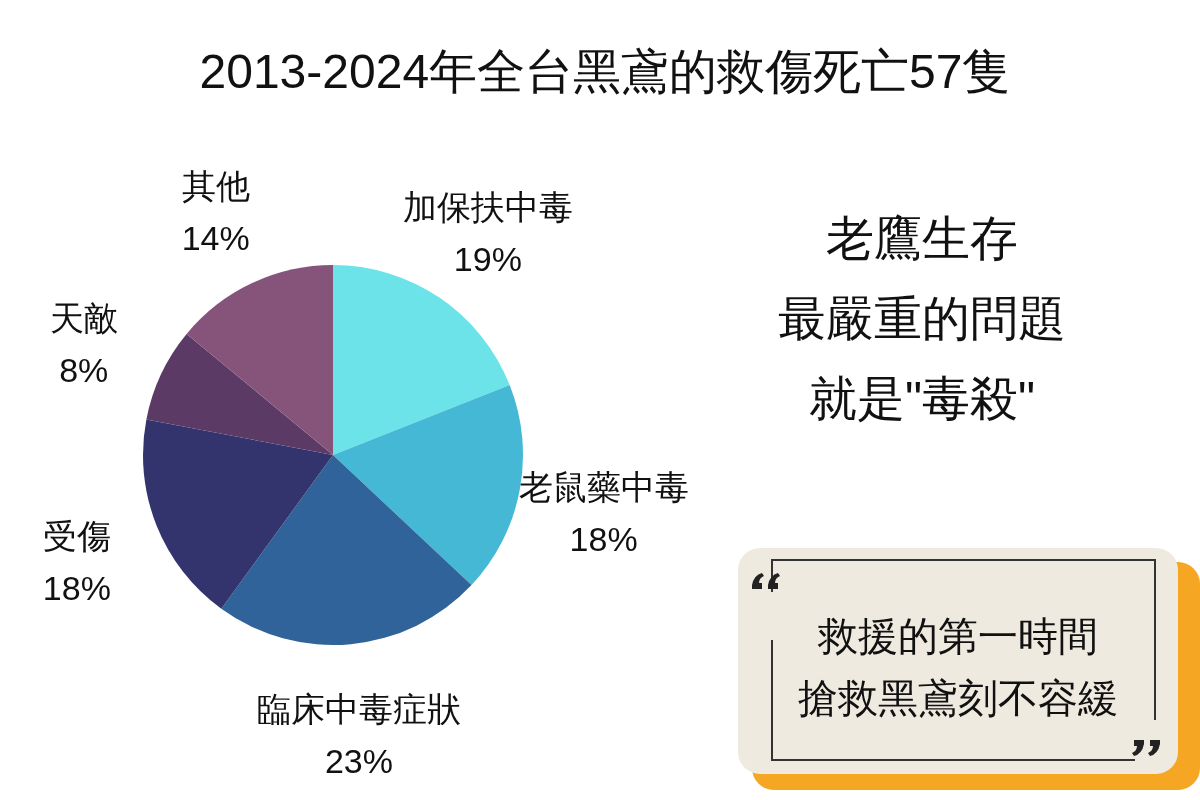  What do you see at coordinates (958, 698) in the screenshot?
I see `text: 搶救黑鳶刻不容緩` at bounding box center [958, 698].